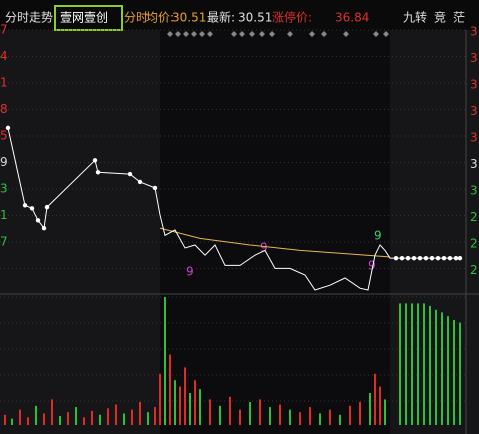  Describe the element at coordinates (84, 18) in the screenshot. I see `stock-name: 壹网壹创` at that location.